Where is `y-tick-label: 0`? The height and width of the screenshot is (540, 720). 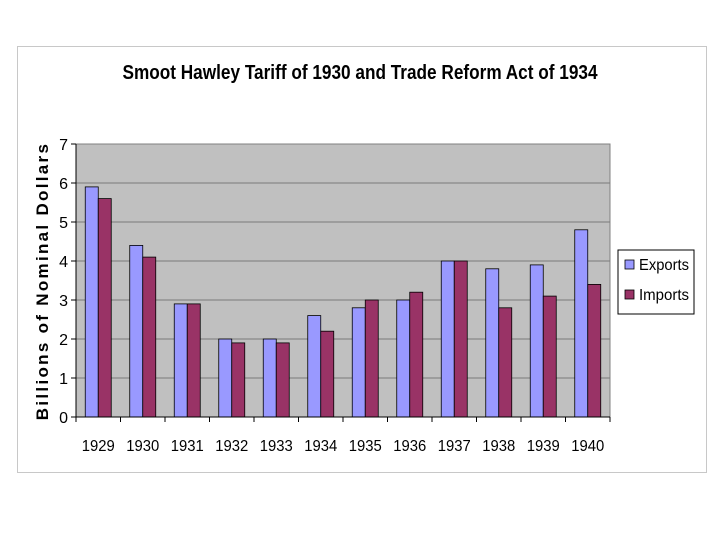
y-tick-label: 0 is located at coordinates (63, 418).